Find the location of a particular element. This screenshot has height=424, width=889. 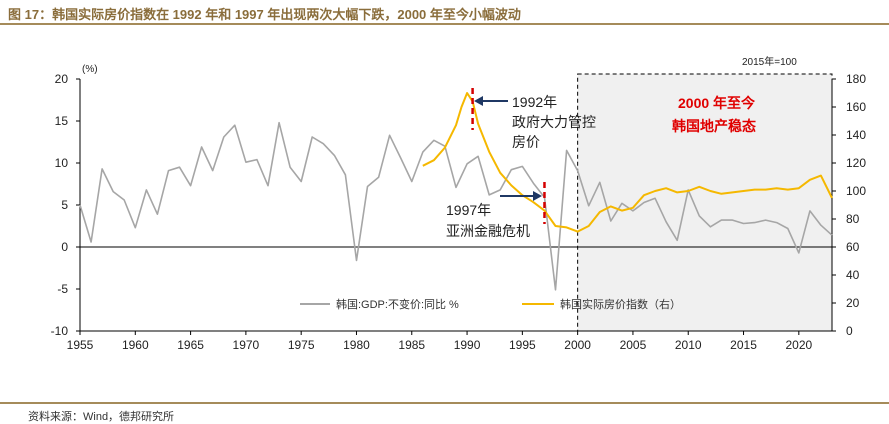

legend-gdp-label: 韩国:GDP:不变价:同比 % is located at coordinates (397, 304).